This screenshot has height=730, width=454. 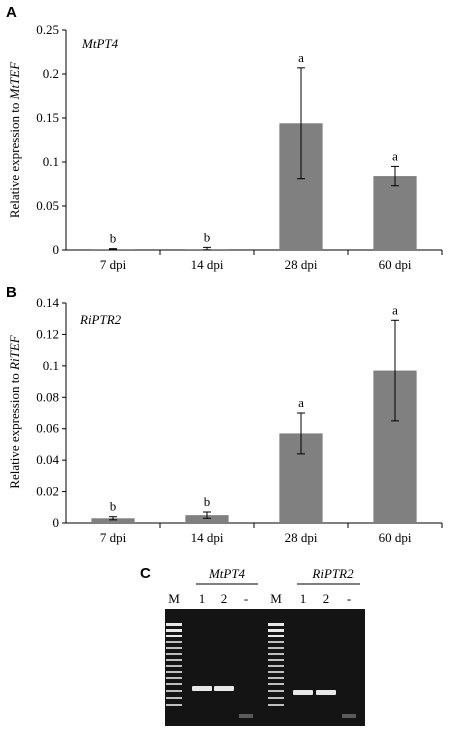 What do you see at coordinates (11, 12) in the screenshot?
I see `panel-a-letter: A` at bounding box center [11, 12].